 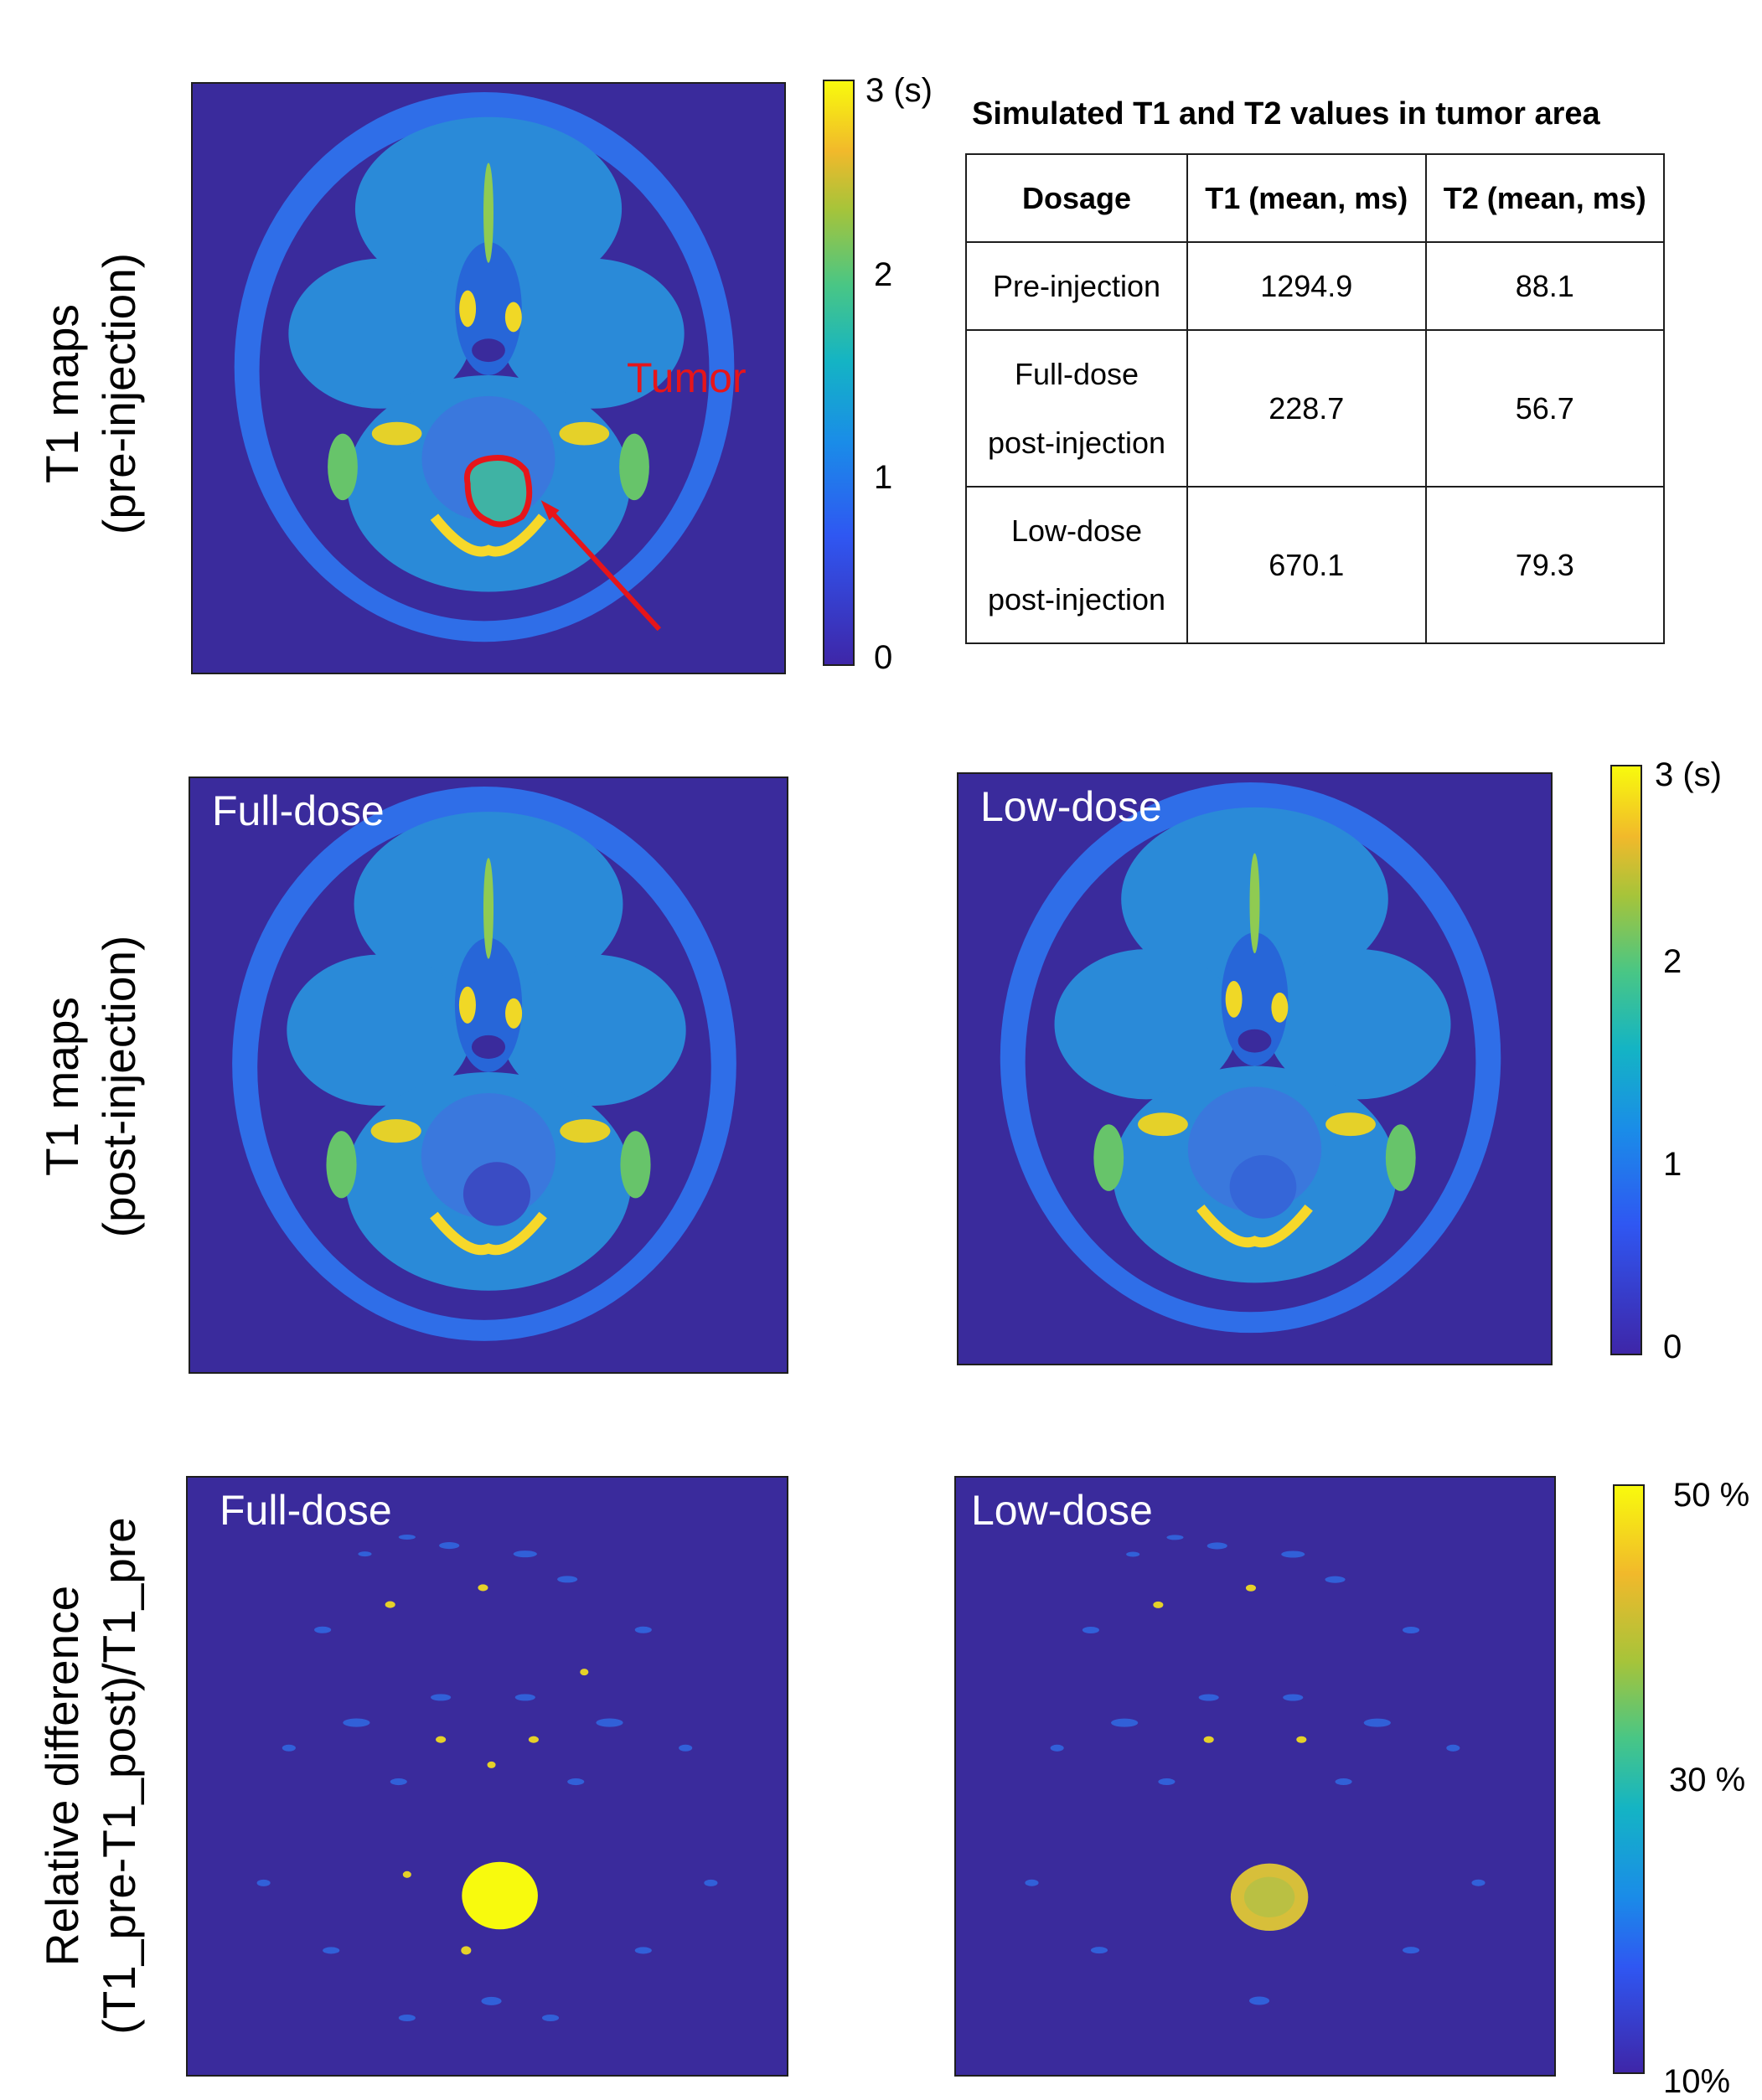 I want to click on t1-pre-brain-image, so click(x=488, y=379).